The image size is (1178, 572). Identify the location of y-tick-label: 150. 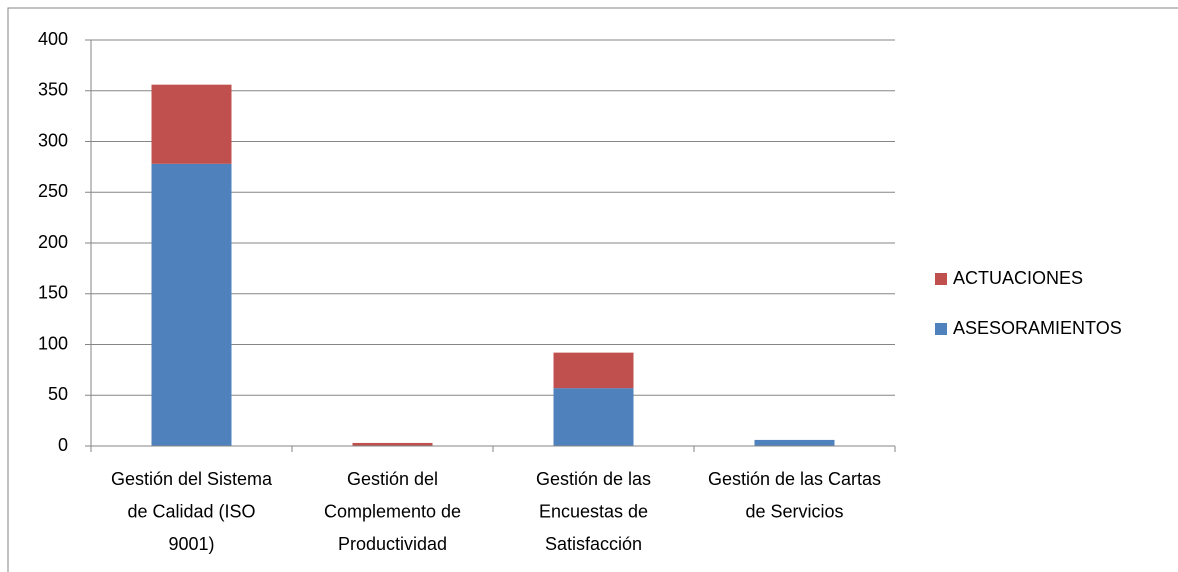
(53, 293).